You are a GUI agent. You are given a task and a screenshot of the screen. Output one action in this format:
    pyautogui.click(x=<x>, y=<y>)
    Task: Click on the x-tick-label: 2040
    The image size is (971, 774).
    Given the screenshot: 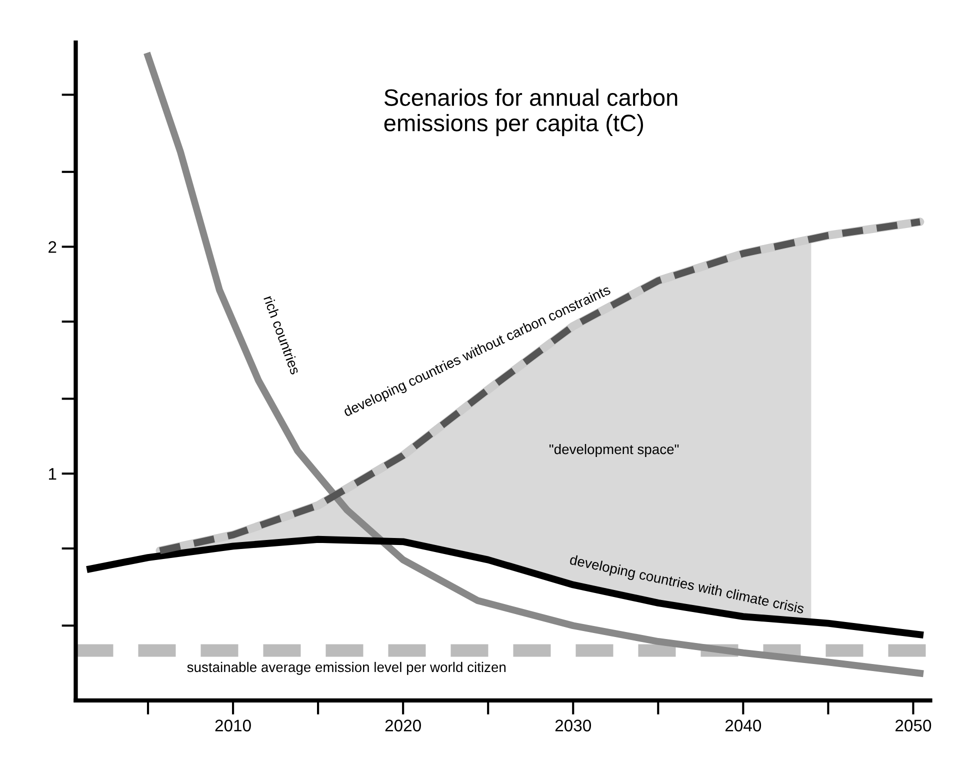 What is the action you would take?
    pyautogui.click(x=743, y=726)
    